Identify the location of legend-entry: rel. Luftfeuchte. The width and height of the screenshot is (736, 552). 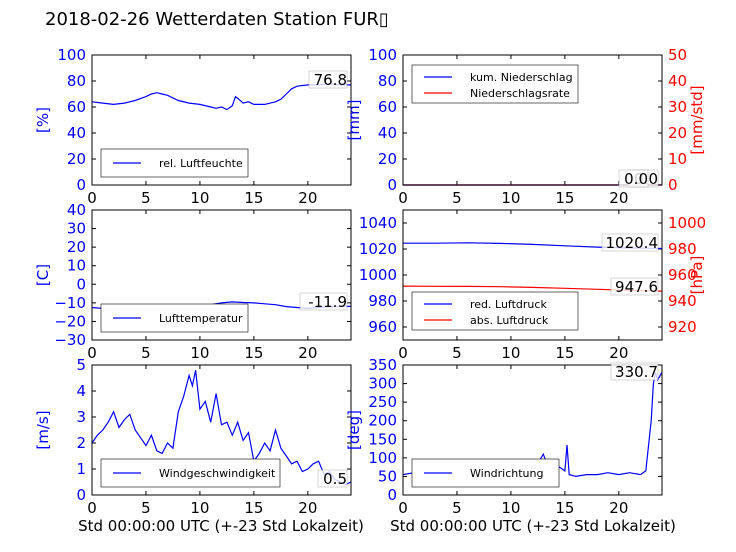
(201, 163).